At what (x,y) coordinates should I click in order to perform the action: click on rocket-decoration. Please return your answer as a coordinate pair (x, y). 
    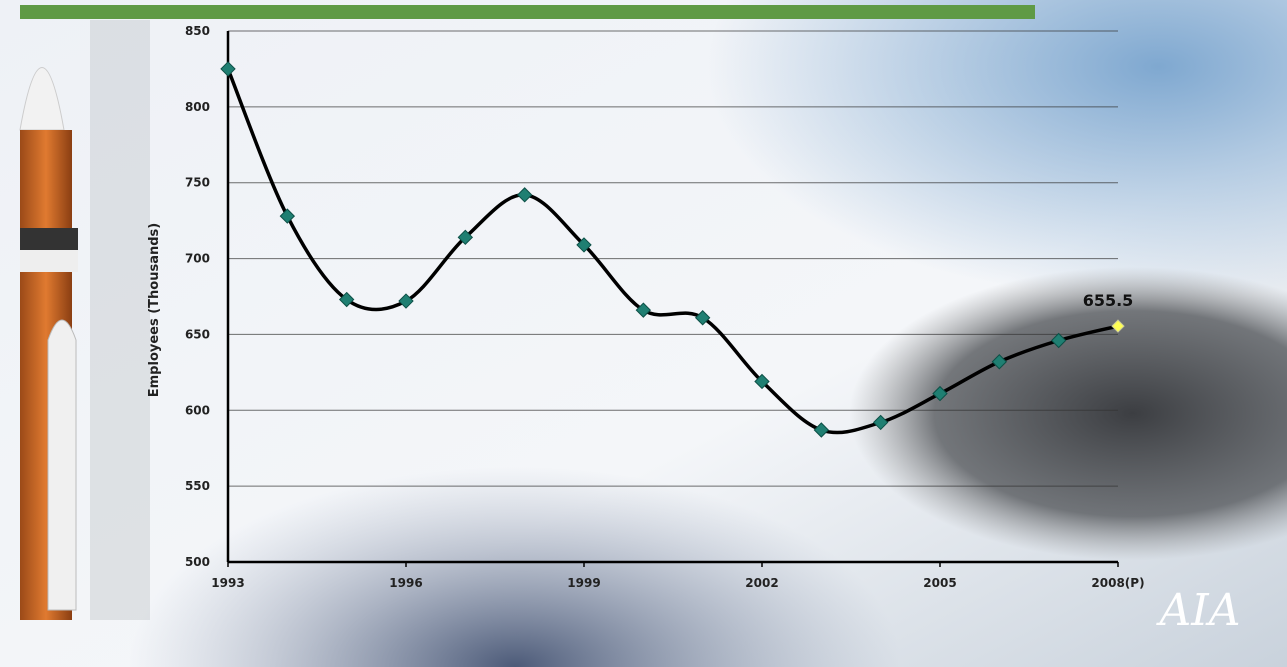
    Looking at the image, I should click on (84, 320).